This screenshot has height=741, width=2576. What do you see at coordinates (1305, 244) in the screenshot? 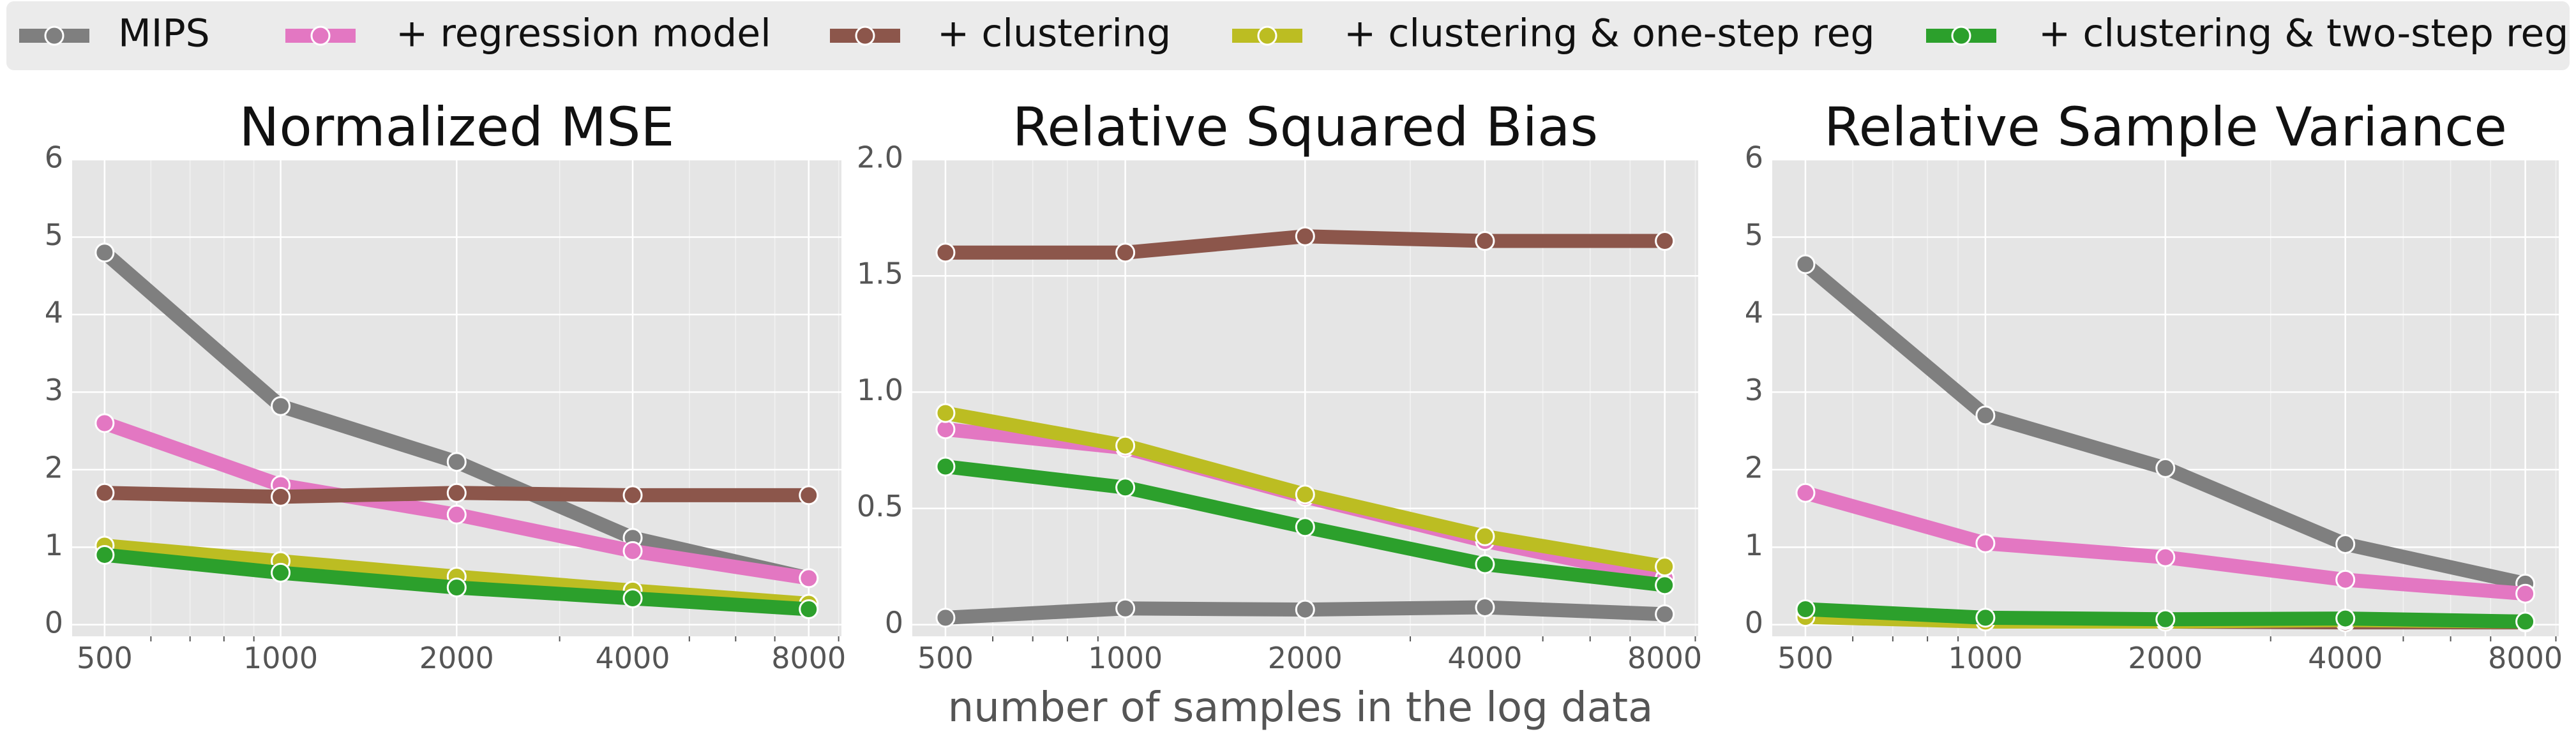
I see `series-clustering` at bounding box center [1305, 244].